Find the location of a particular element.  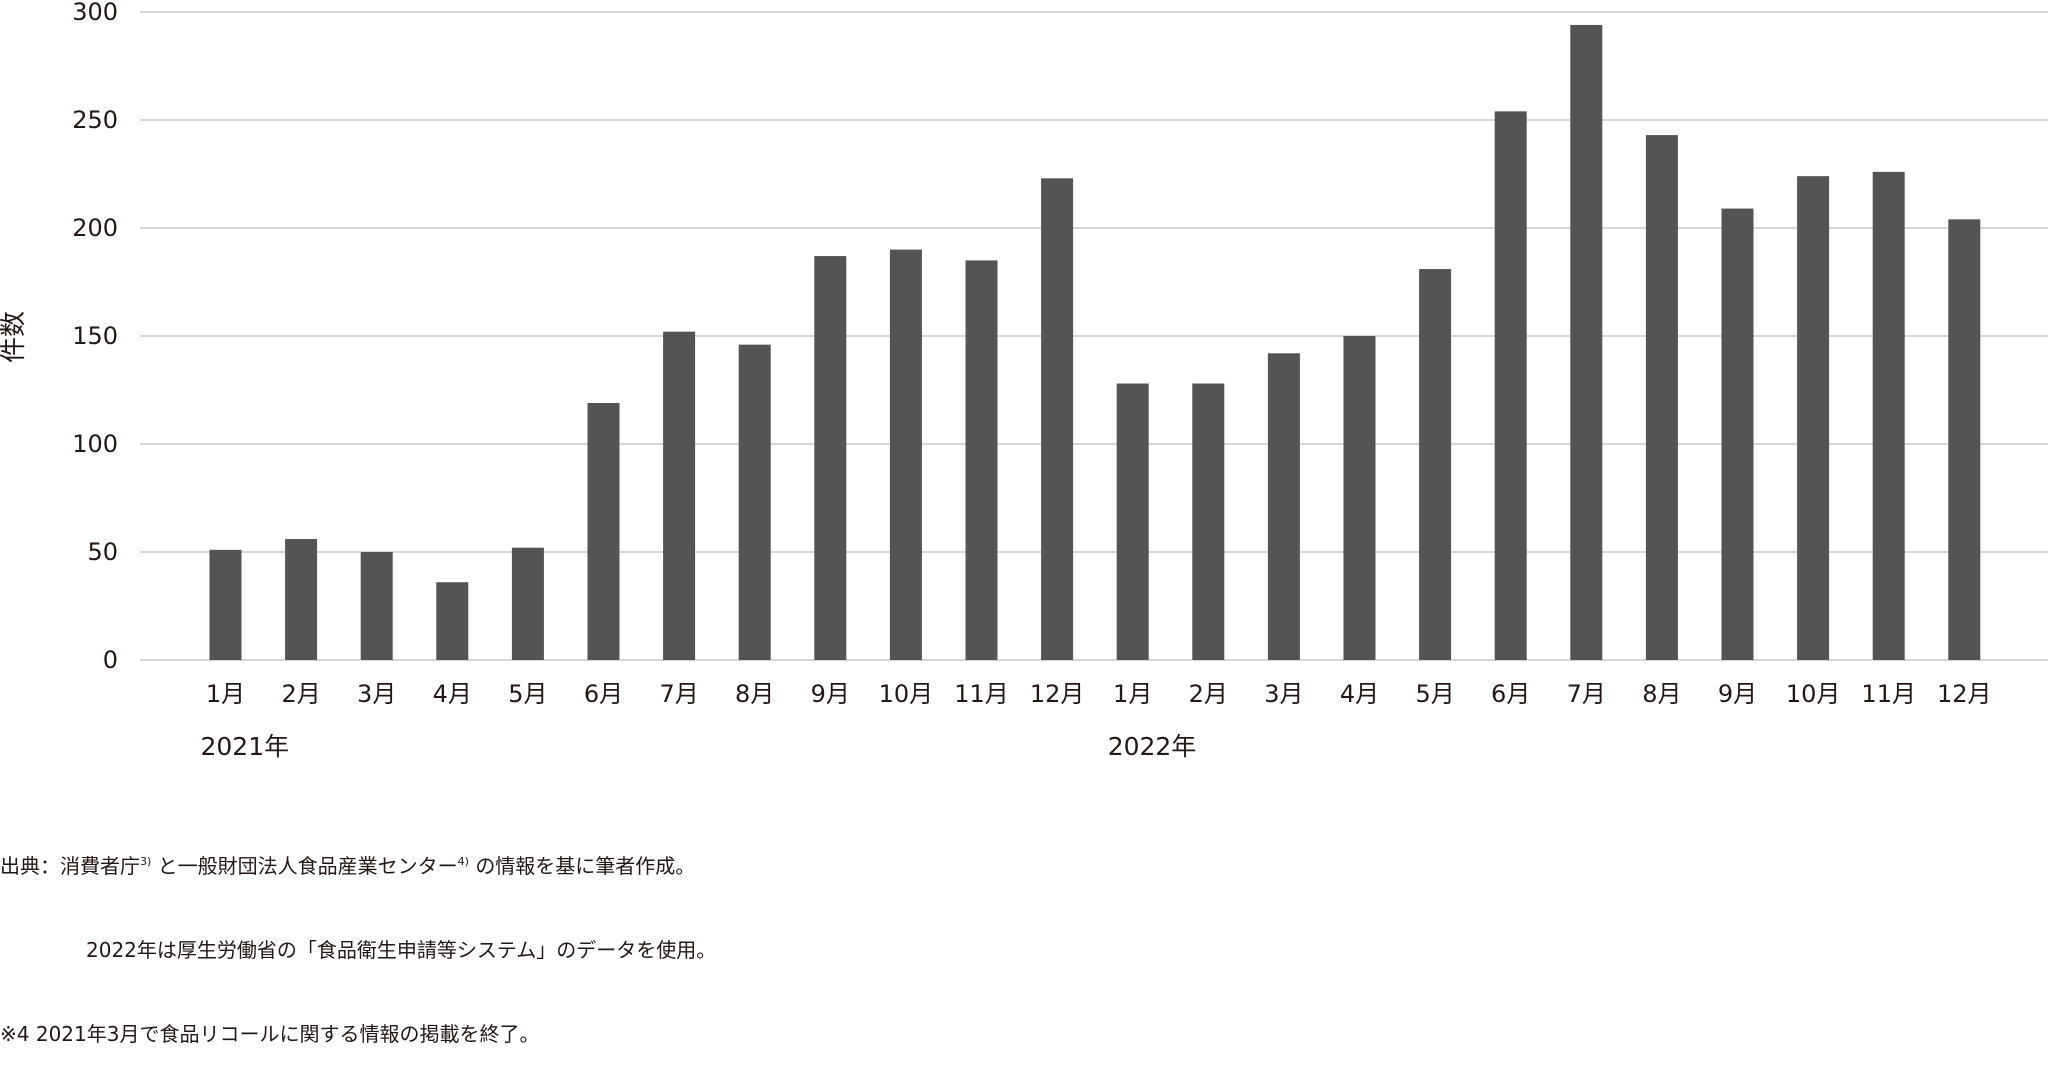

note-ref-3: 3) is located at coordinates (146, 861).